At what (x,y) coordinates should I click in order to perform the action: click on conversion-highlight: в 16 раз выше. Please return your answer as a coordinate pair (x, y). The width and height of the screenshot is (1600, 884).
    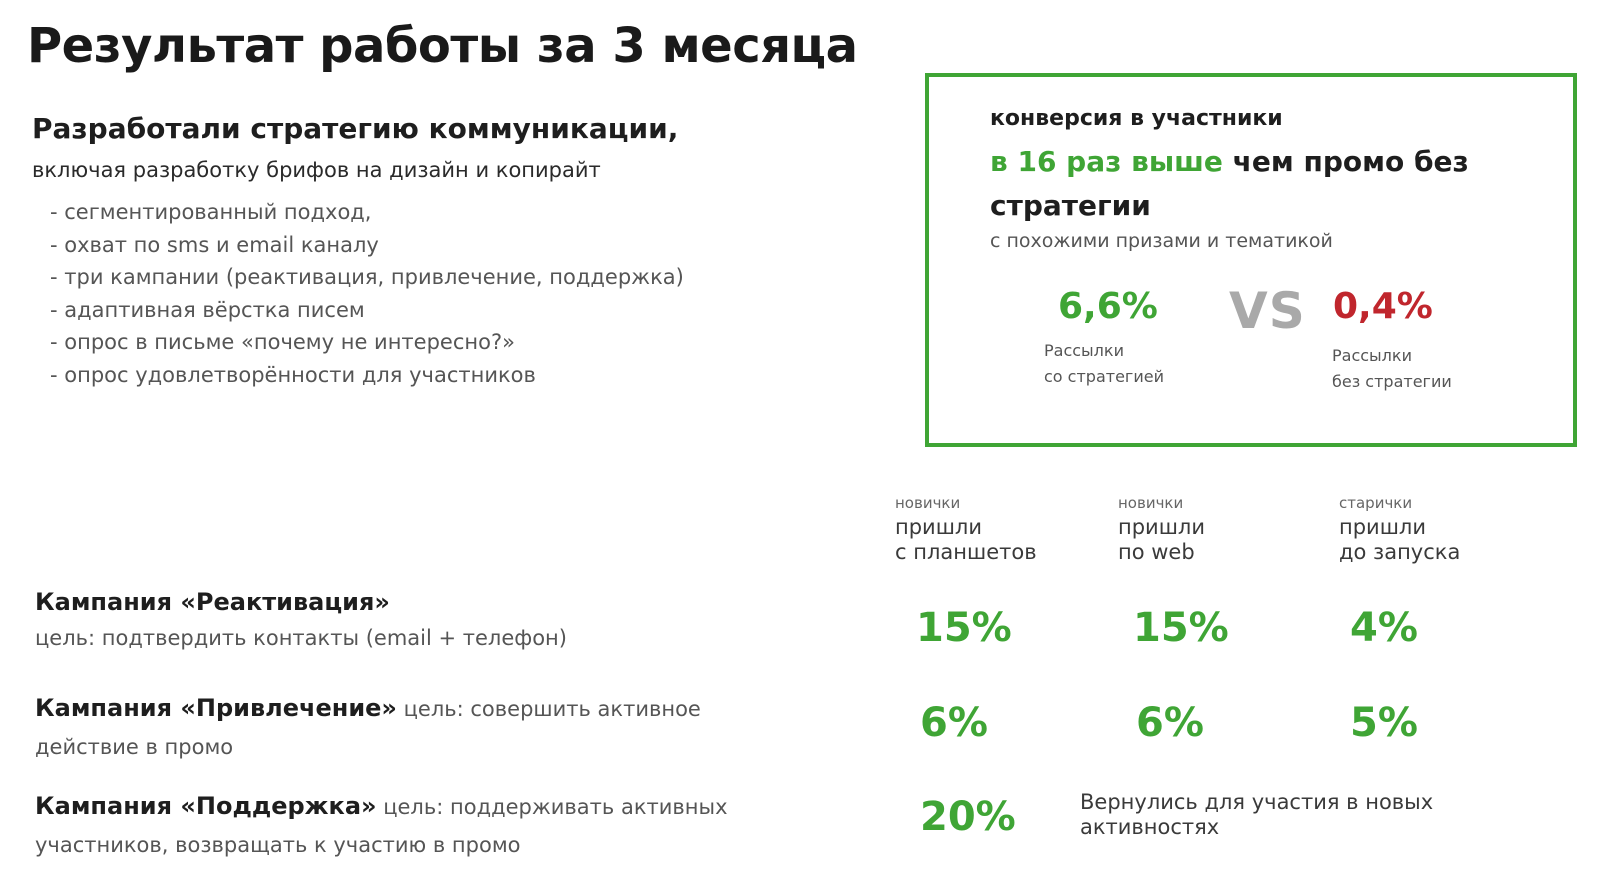
    Looking at the image, I should click on (1106, 161).